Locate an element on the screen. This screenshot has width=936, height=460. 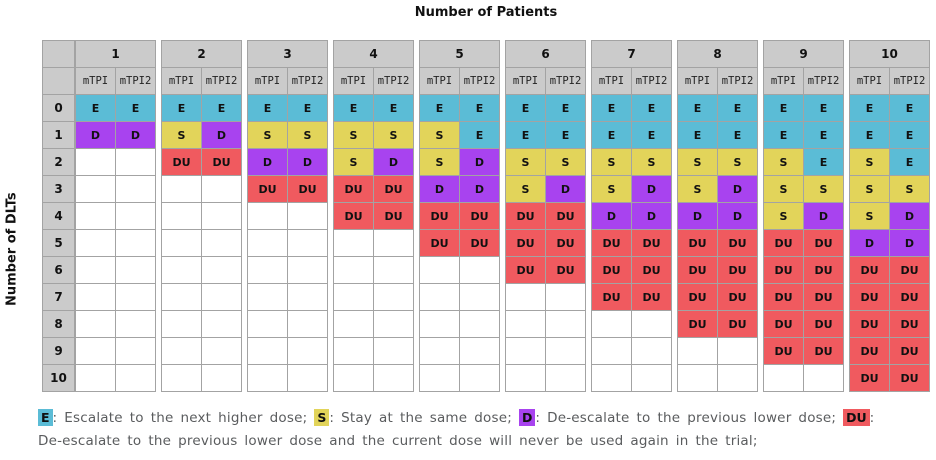
legend-key-d: D is located at coordinates (527, 417).